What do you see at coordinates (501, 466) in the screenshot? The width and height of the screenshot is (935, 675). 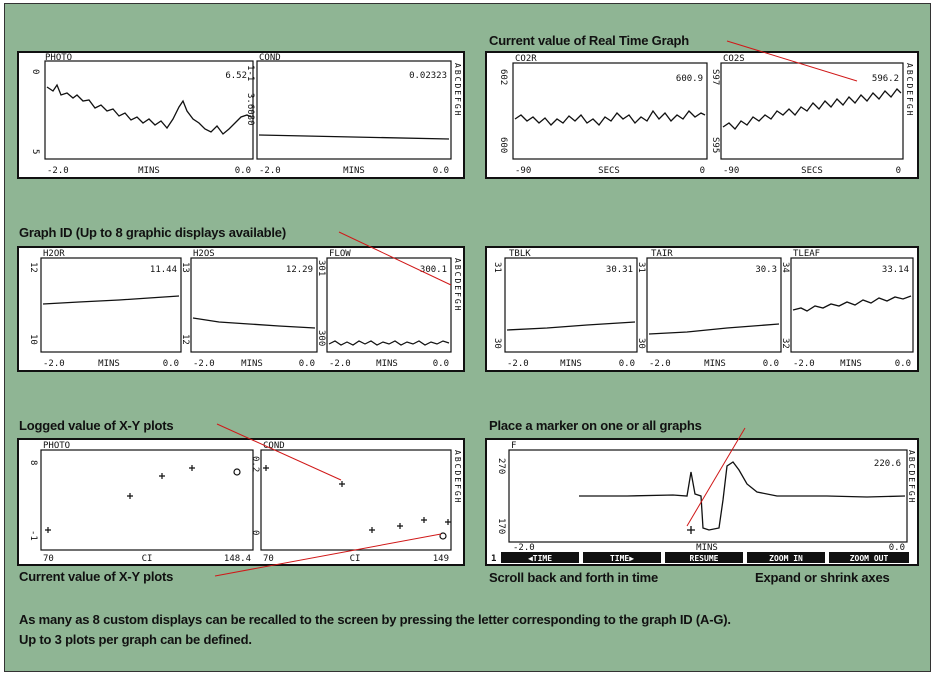 I see `y-axis-max: 270` at bounding box center [501, 466].